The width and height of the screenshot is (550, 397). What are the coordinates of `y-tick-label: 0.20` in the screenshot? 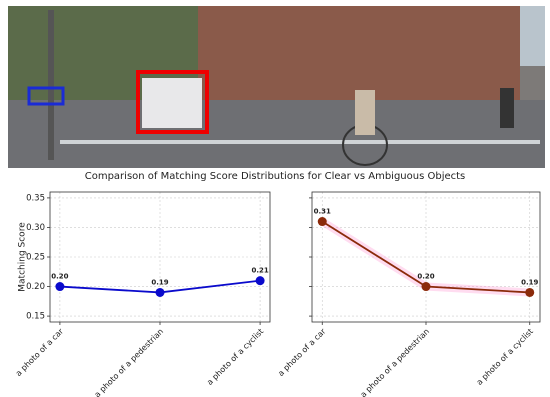 It's located at (35, 287).